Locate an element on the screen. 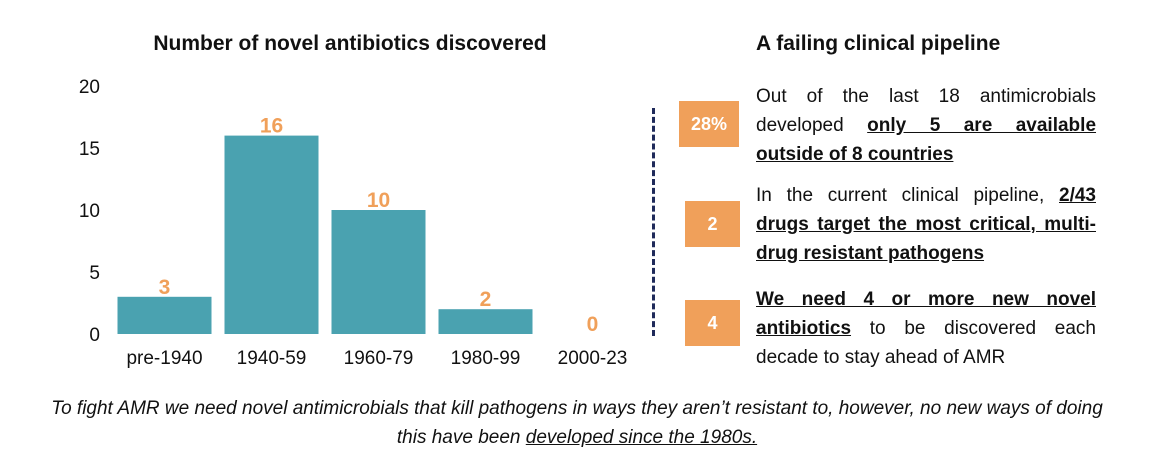 The width and height of the screenshot is (1154, 468). bar-value-label: 3 is located at coordinates (165, 287).